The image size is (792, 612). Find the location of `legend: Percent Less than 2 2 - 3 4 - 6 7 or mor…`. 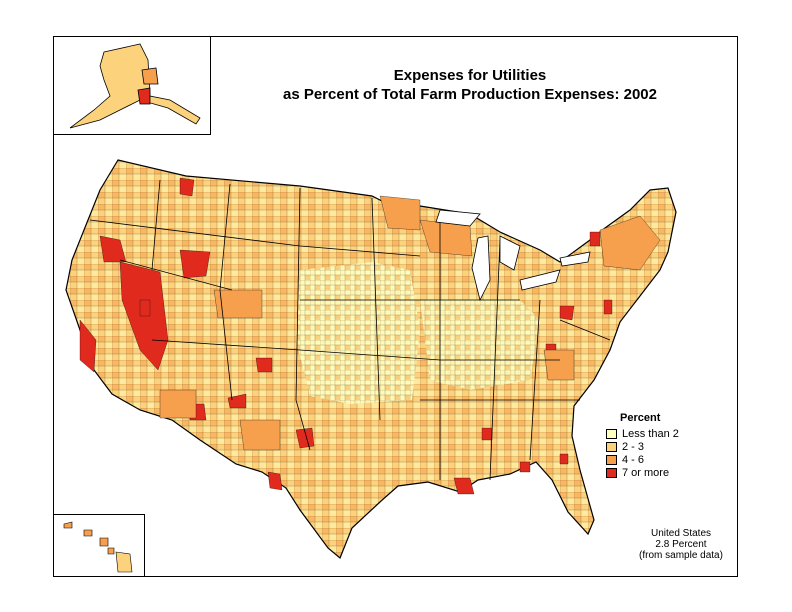

legend: Percent Less than 2 2 - 3 4 - 6 7 or mor… is located at coordinates (642, 446).